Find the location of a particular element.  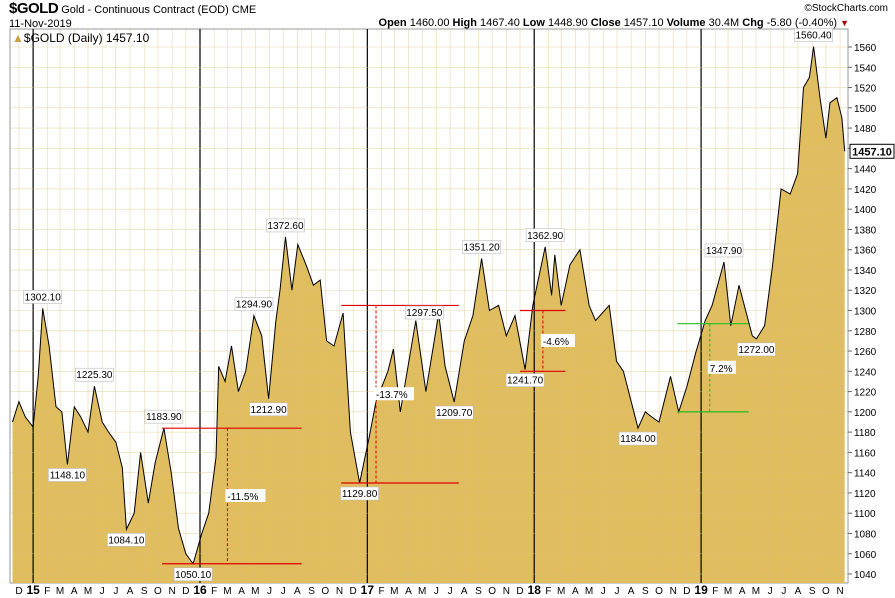

y-tick-label: 1280 is located at coordinates (865, 332).